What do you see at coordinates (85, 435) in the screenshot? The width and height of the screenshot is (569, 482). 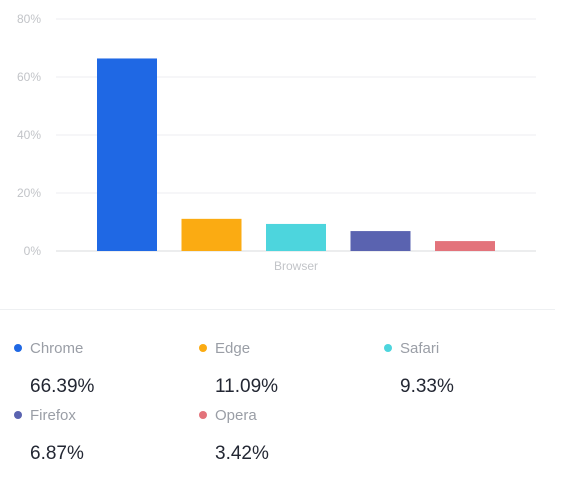 I see `legend-item-firefox: Firefox 6.87%` at bounding box center [85, 435].